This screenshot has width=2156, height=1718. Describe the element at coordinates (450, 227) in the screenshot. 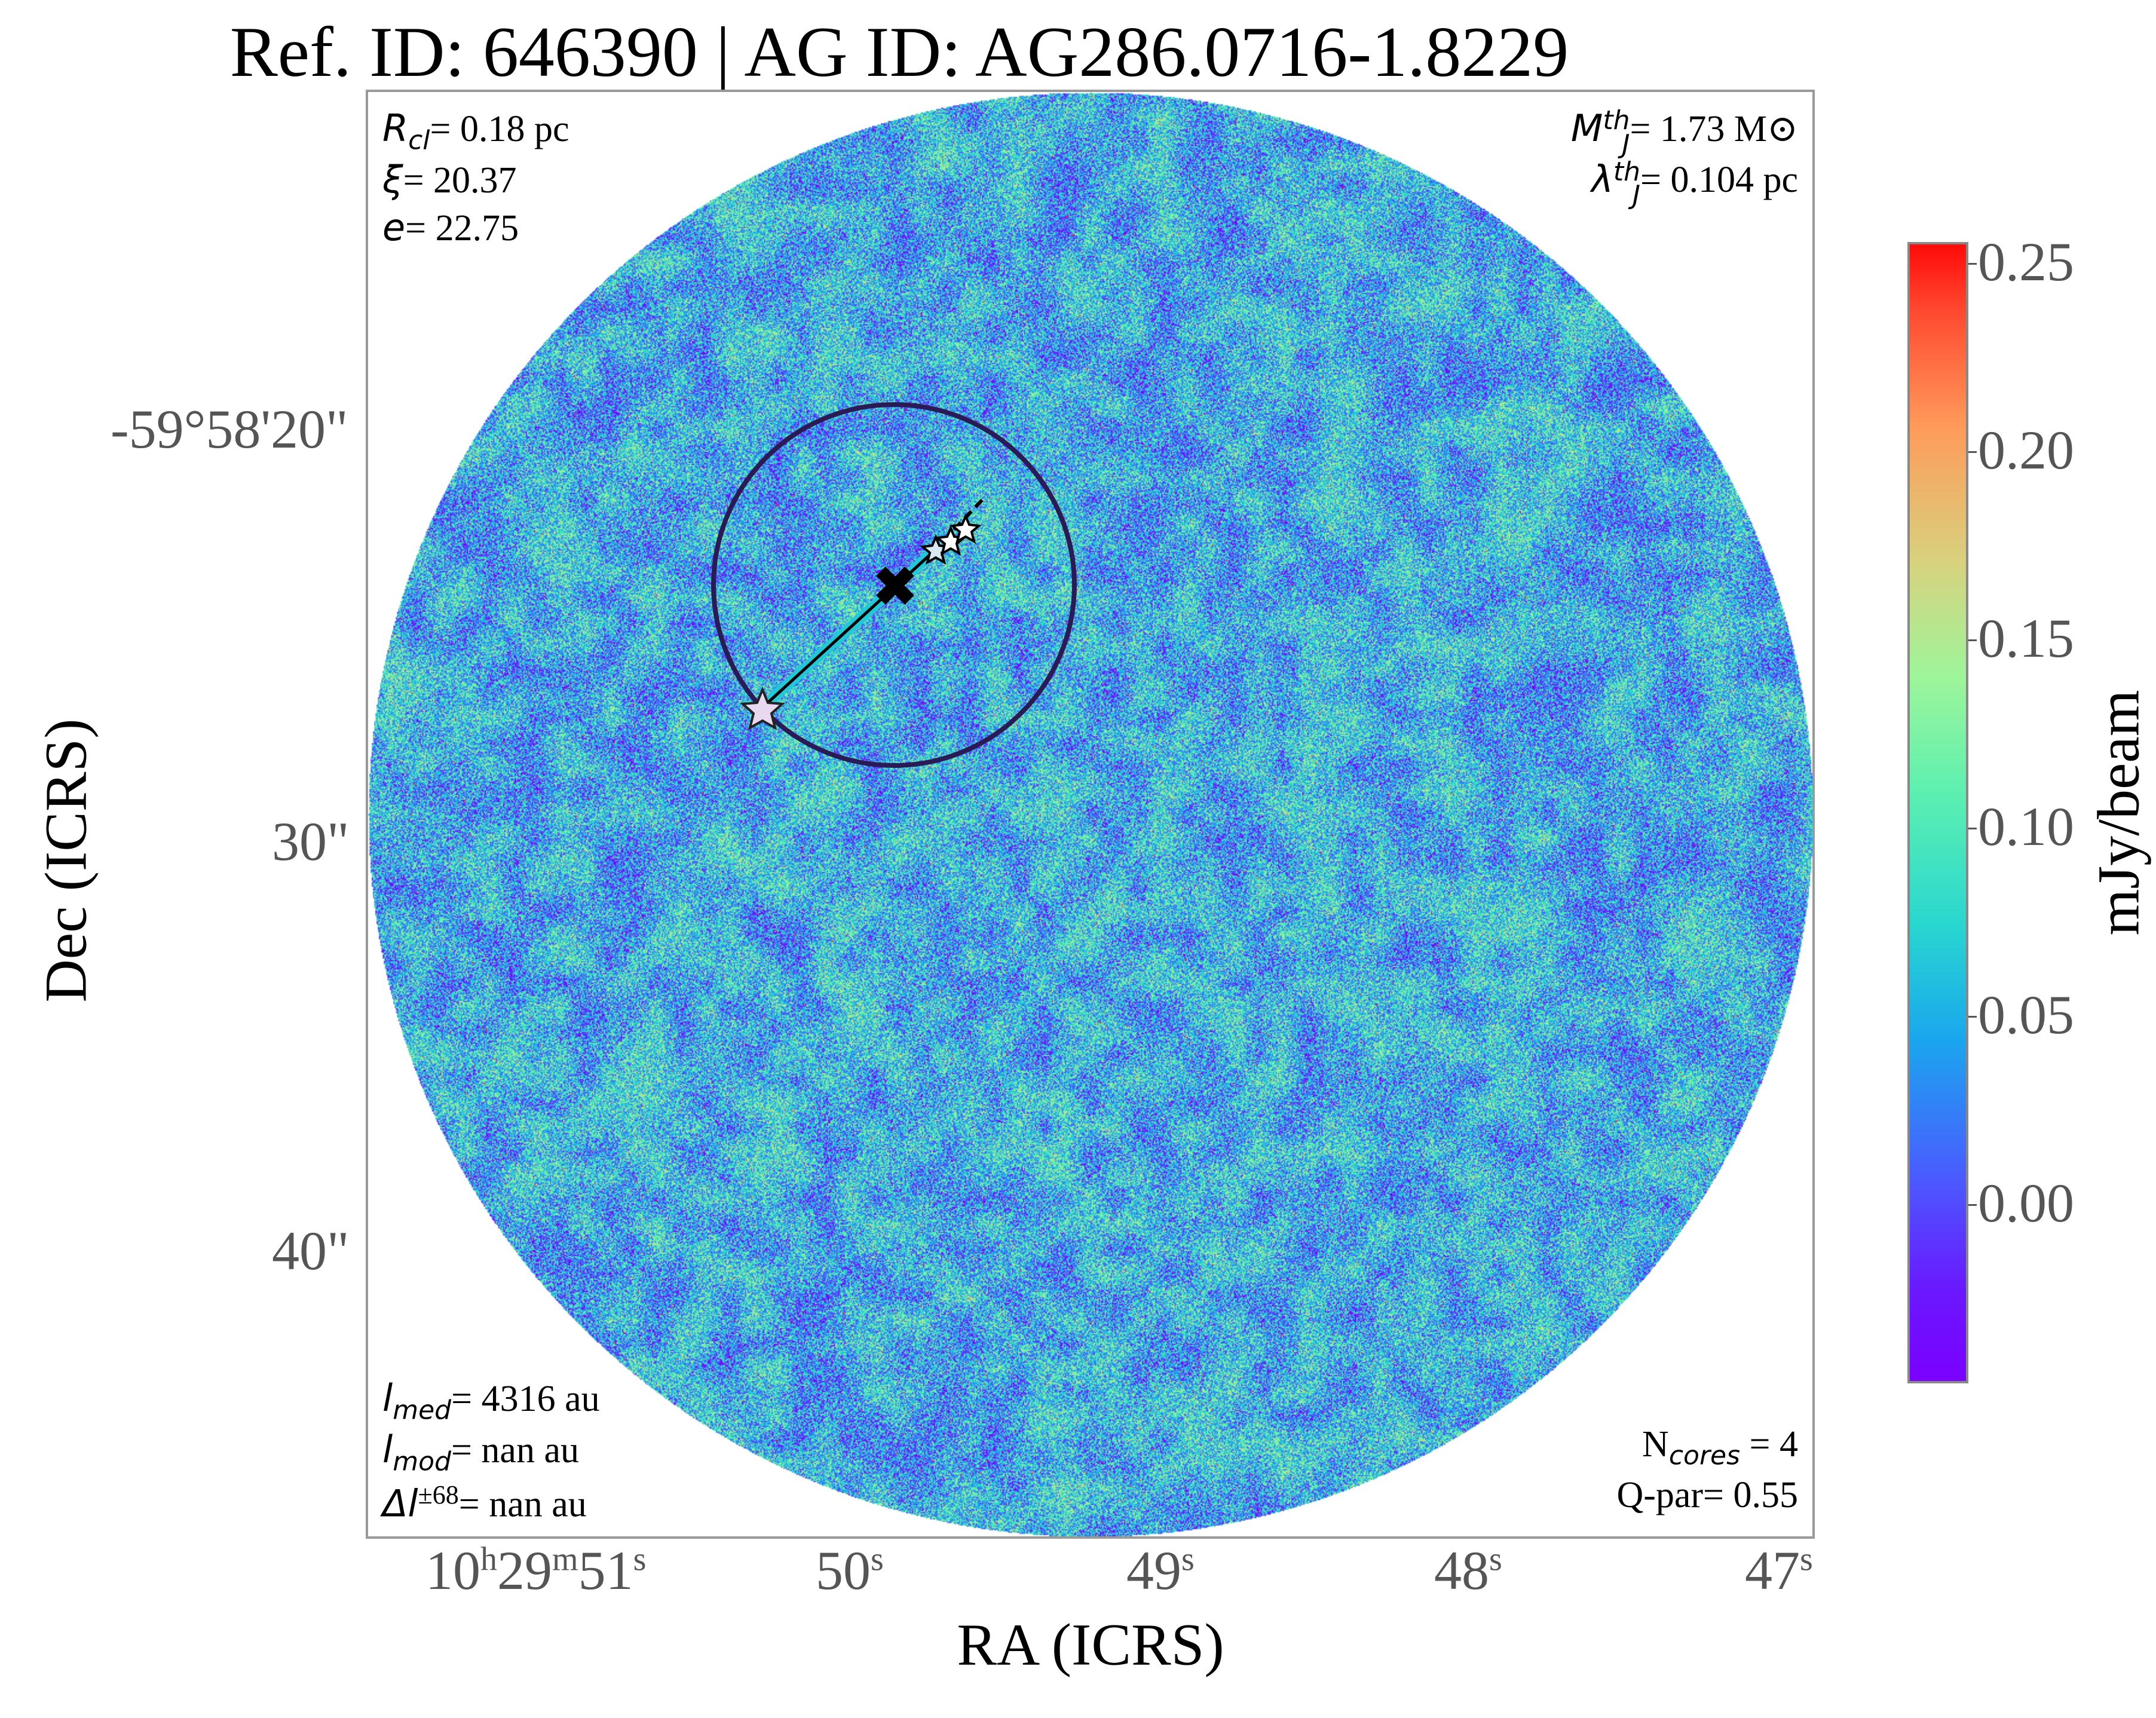

I see `e-label: e= 22.75` at that location.